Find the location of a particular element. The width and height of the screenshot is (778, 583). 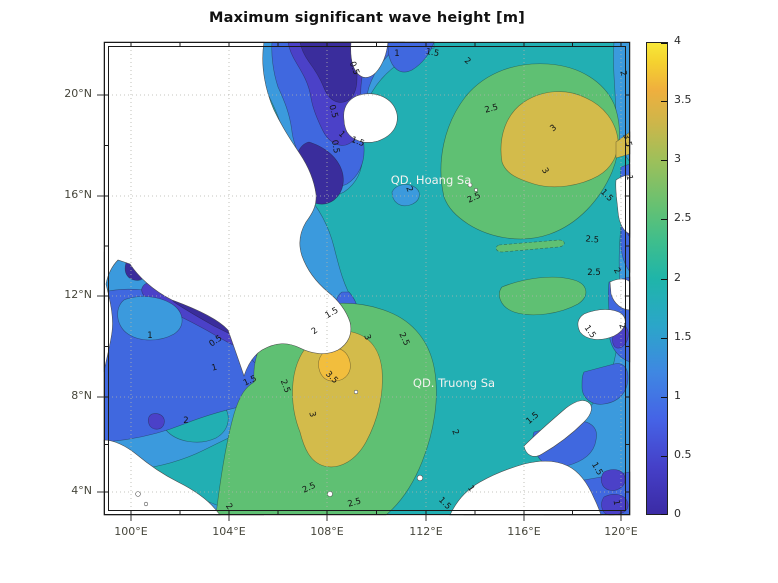

y-tick-label: 8°N is located at coordinates (81, 395).